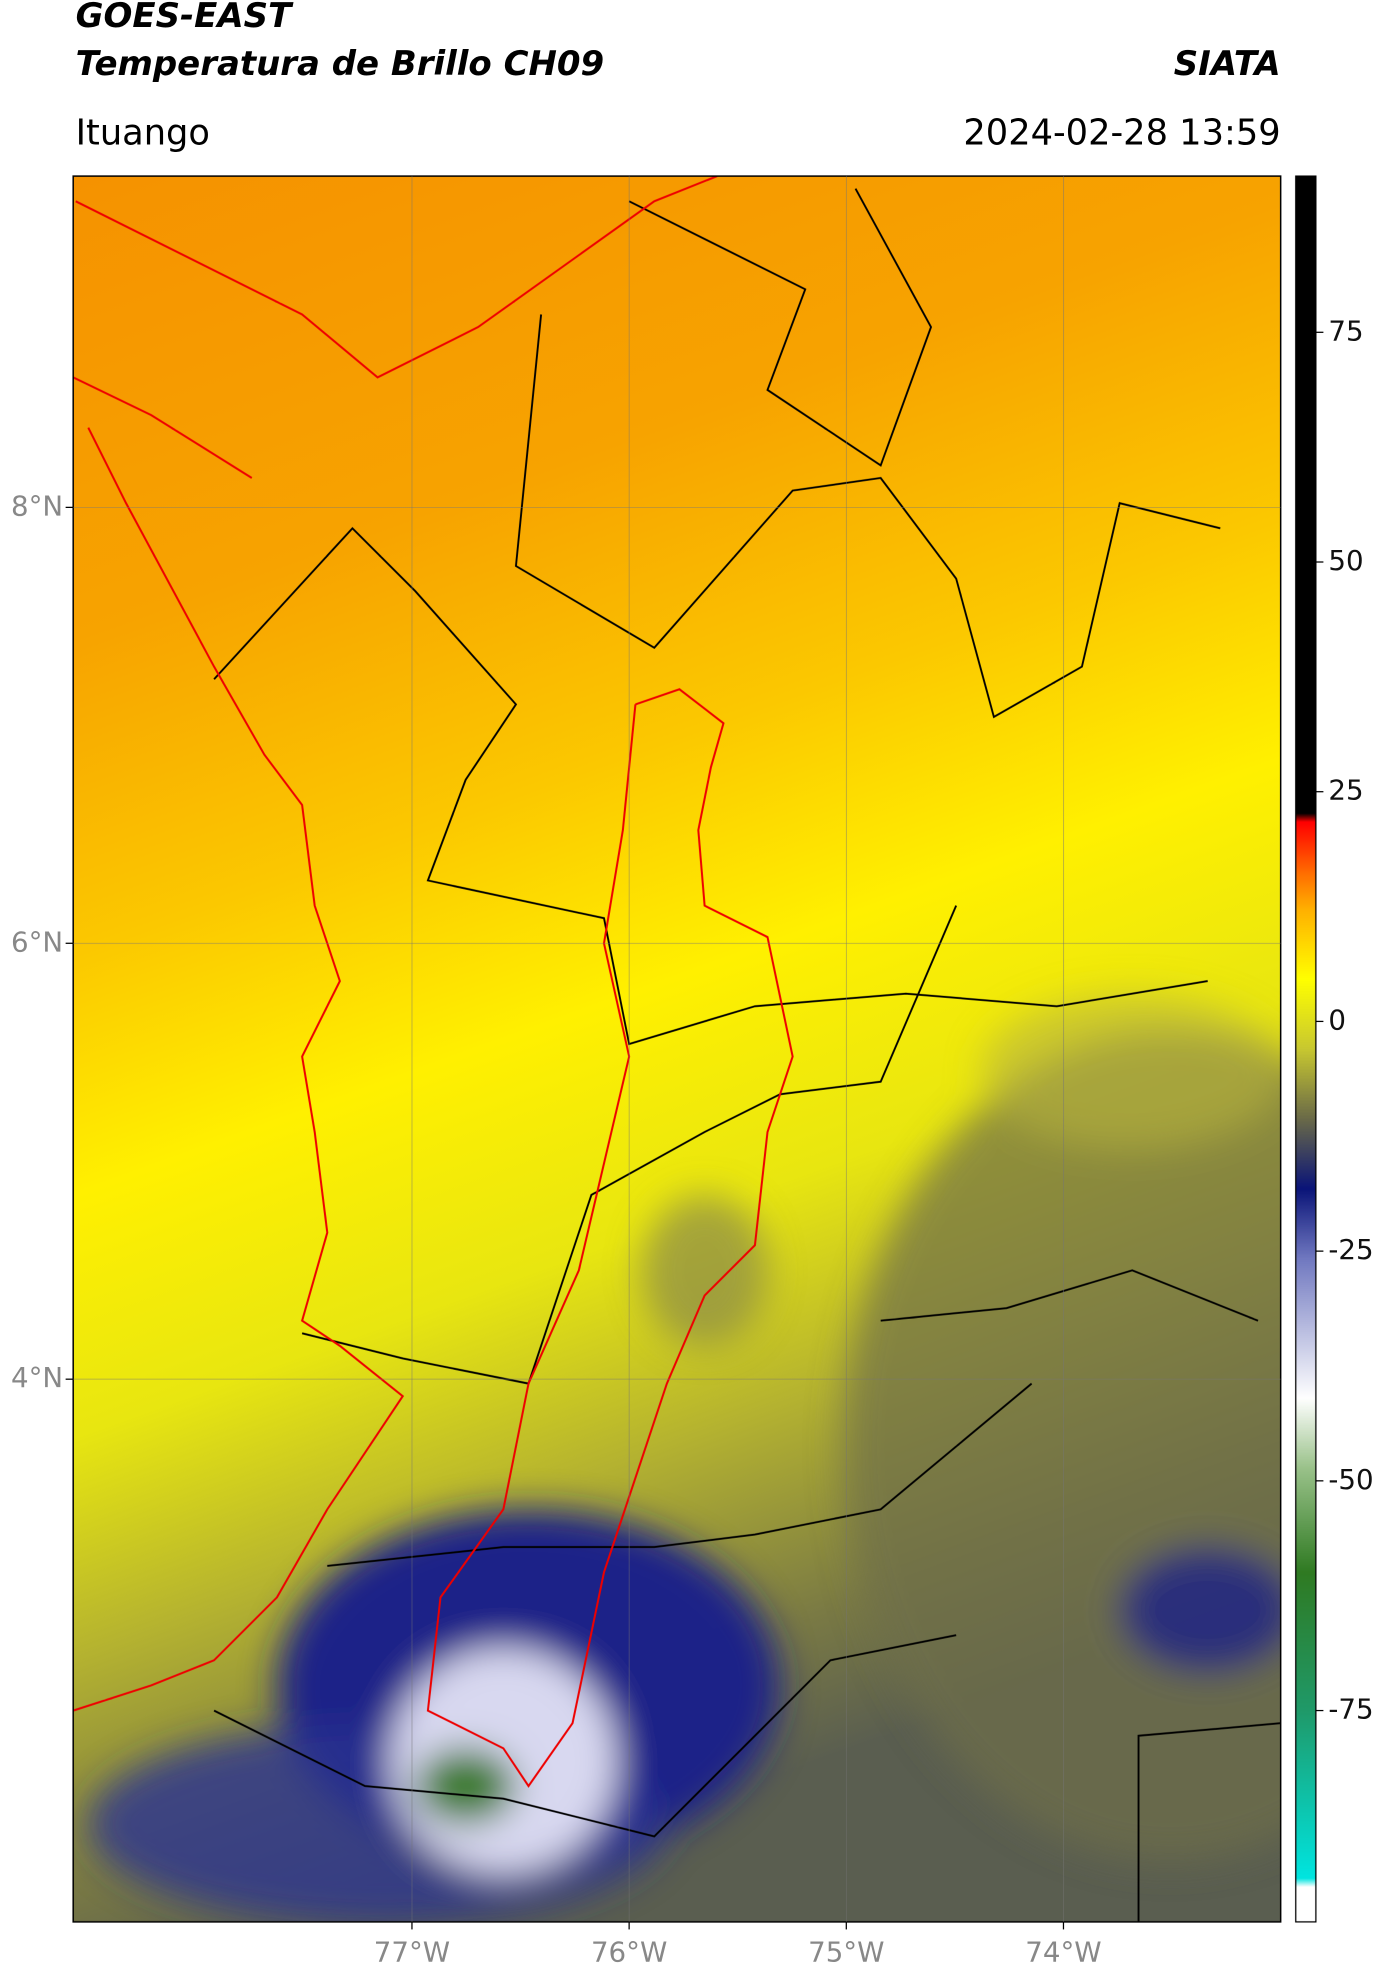  I want to click on brand: SIATA, so click(1227, 64).